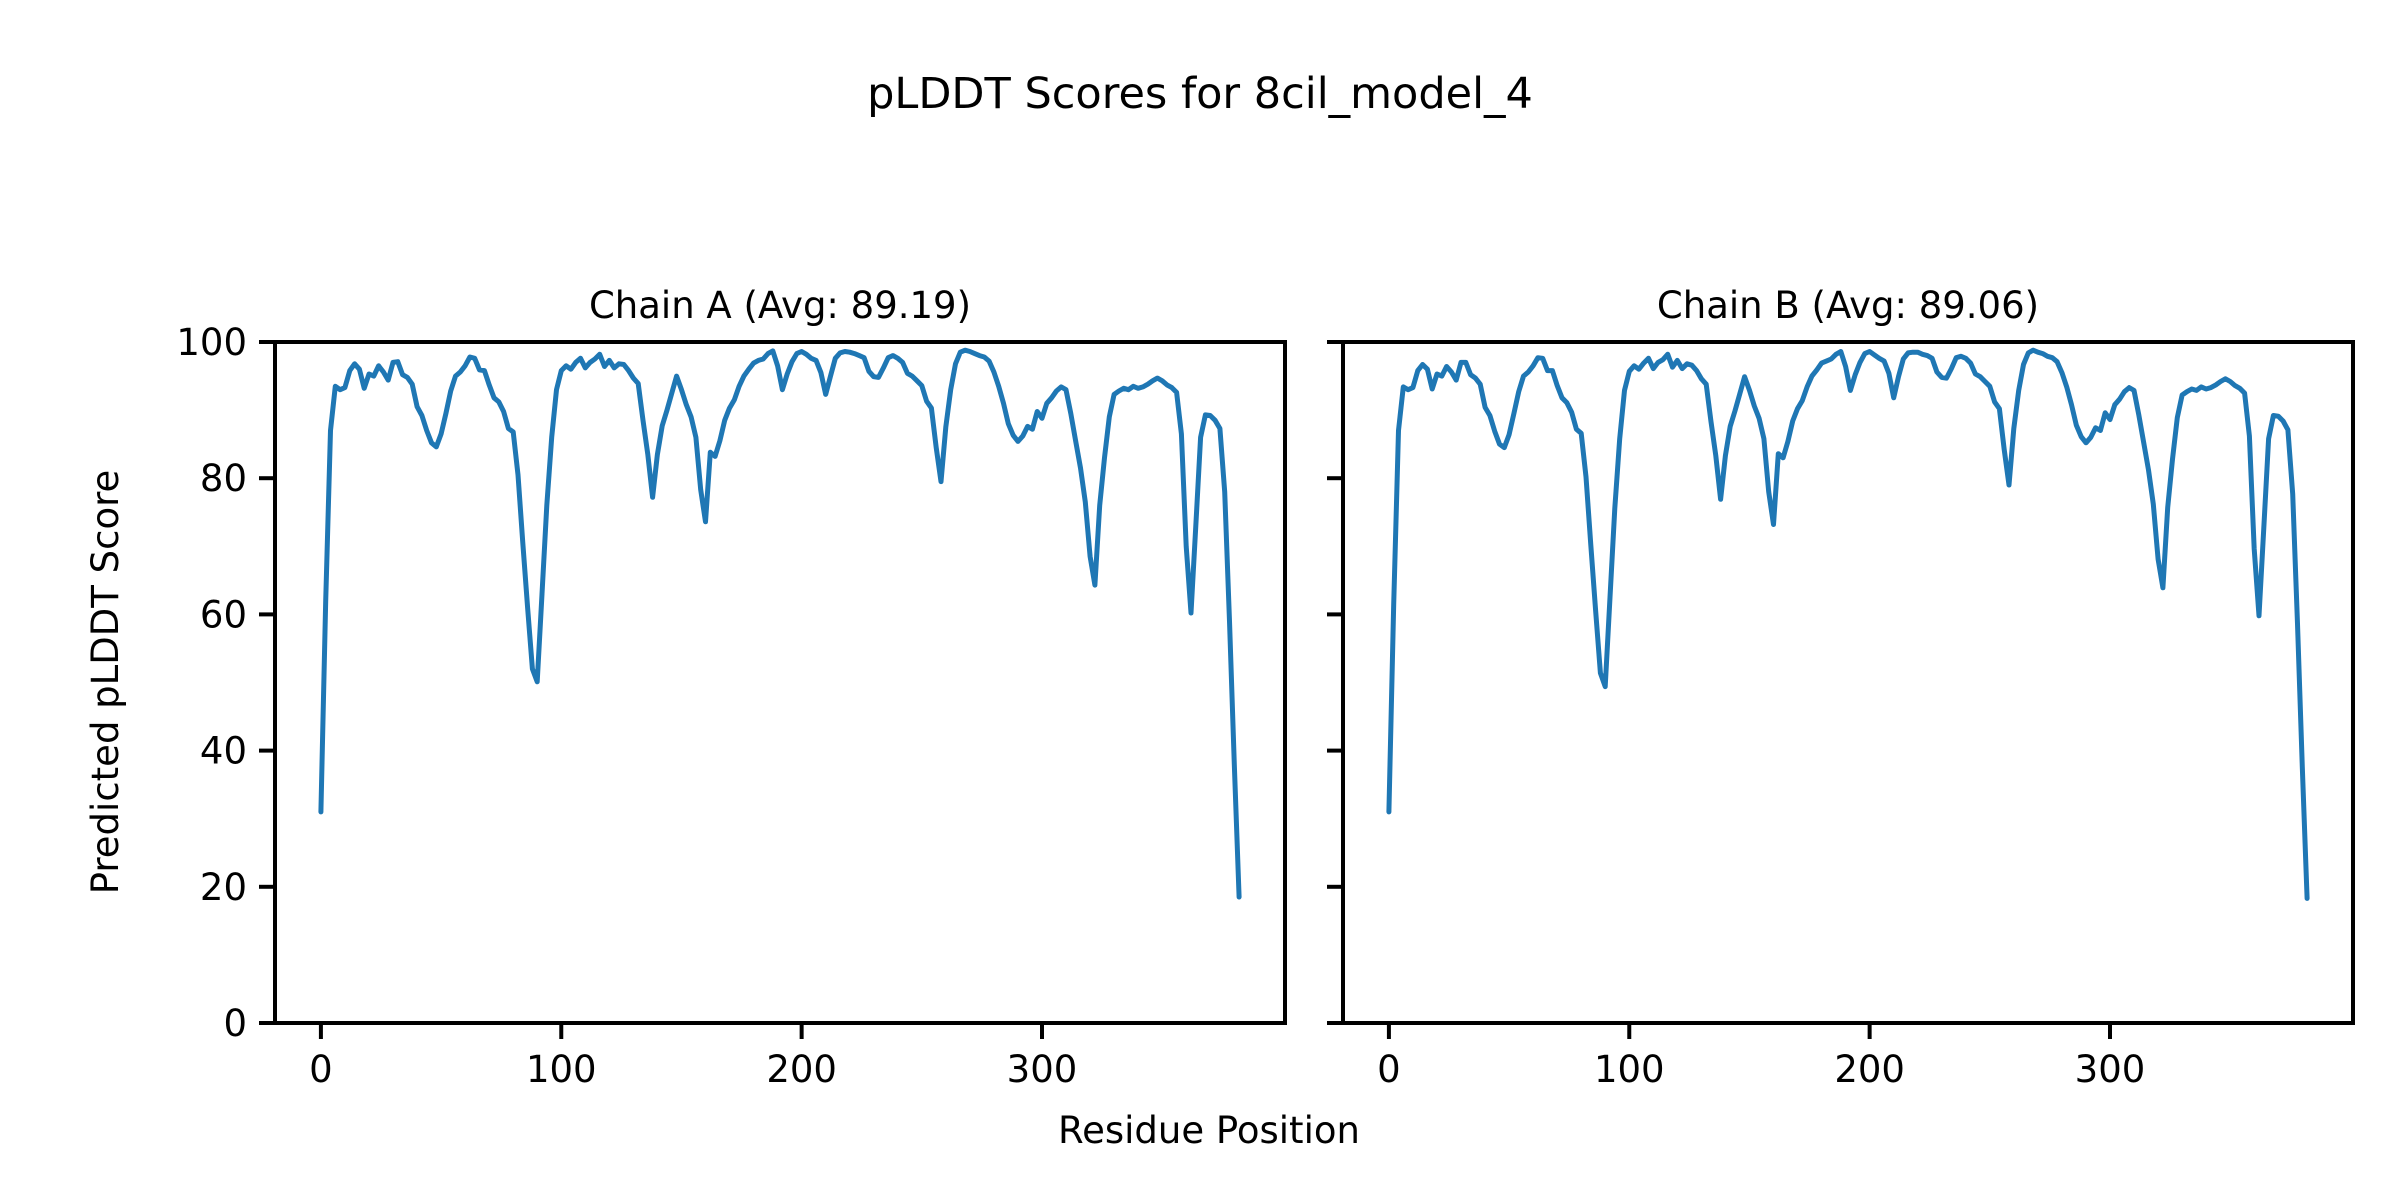 The height and width of the screenshot is (1200, 2400). What do you see at coordinates (105, 682) in the screenshot?
I see `y-axis-label: Predicted pLDDT Score` at bounding box center [105, 682].